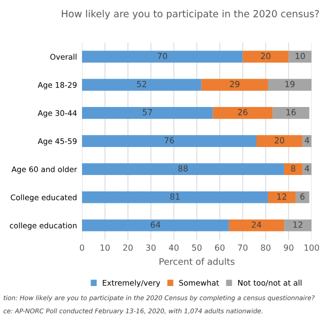 This screenshot has height=328, width=328. Describe the element at coordinates (289, 247) in the screenshot. I see `x-tick-label: 90` at that location.